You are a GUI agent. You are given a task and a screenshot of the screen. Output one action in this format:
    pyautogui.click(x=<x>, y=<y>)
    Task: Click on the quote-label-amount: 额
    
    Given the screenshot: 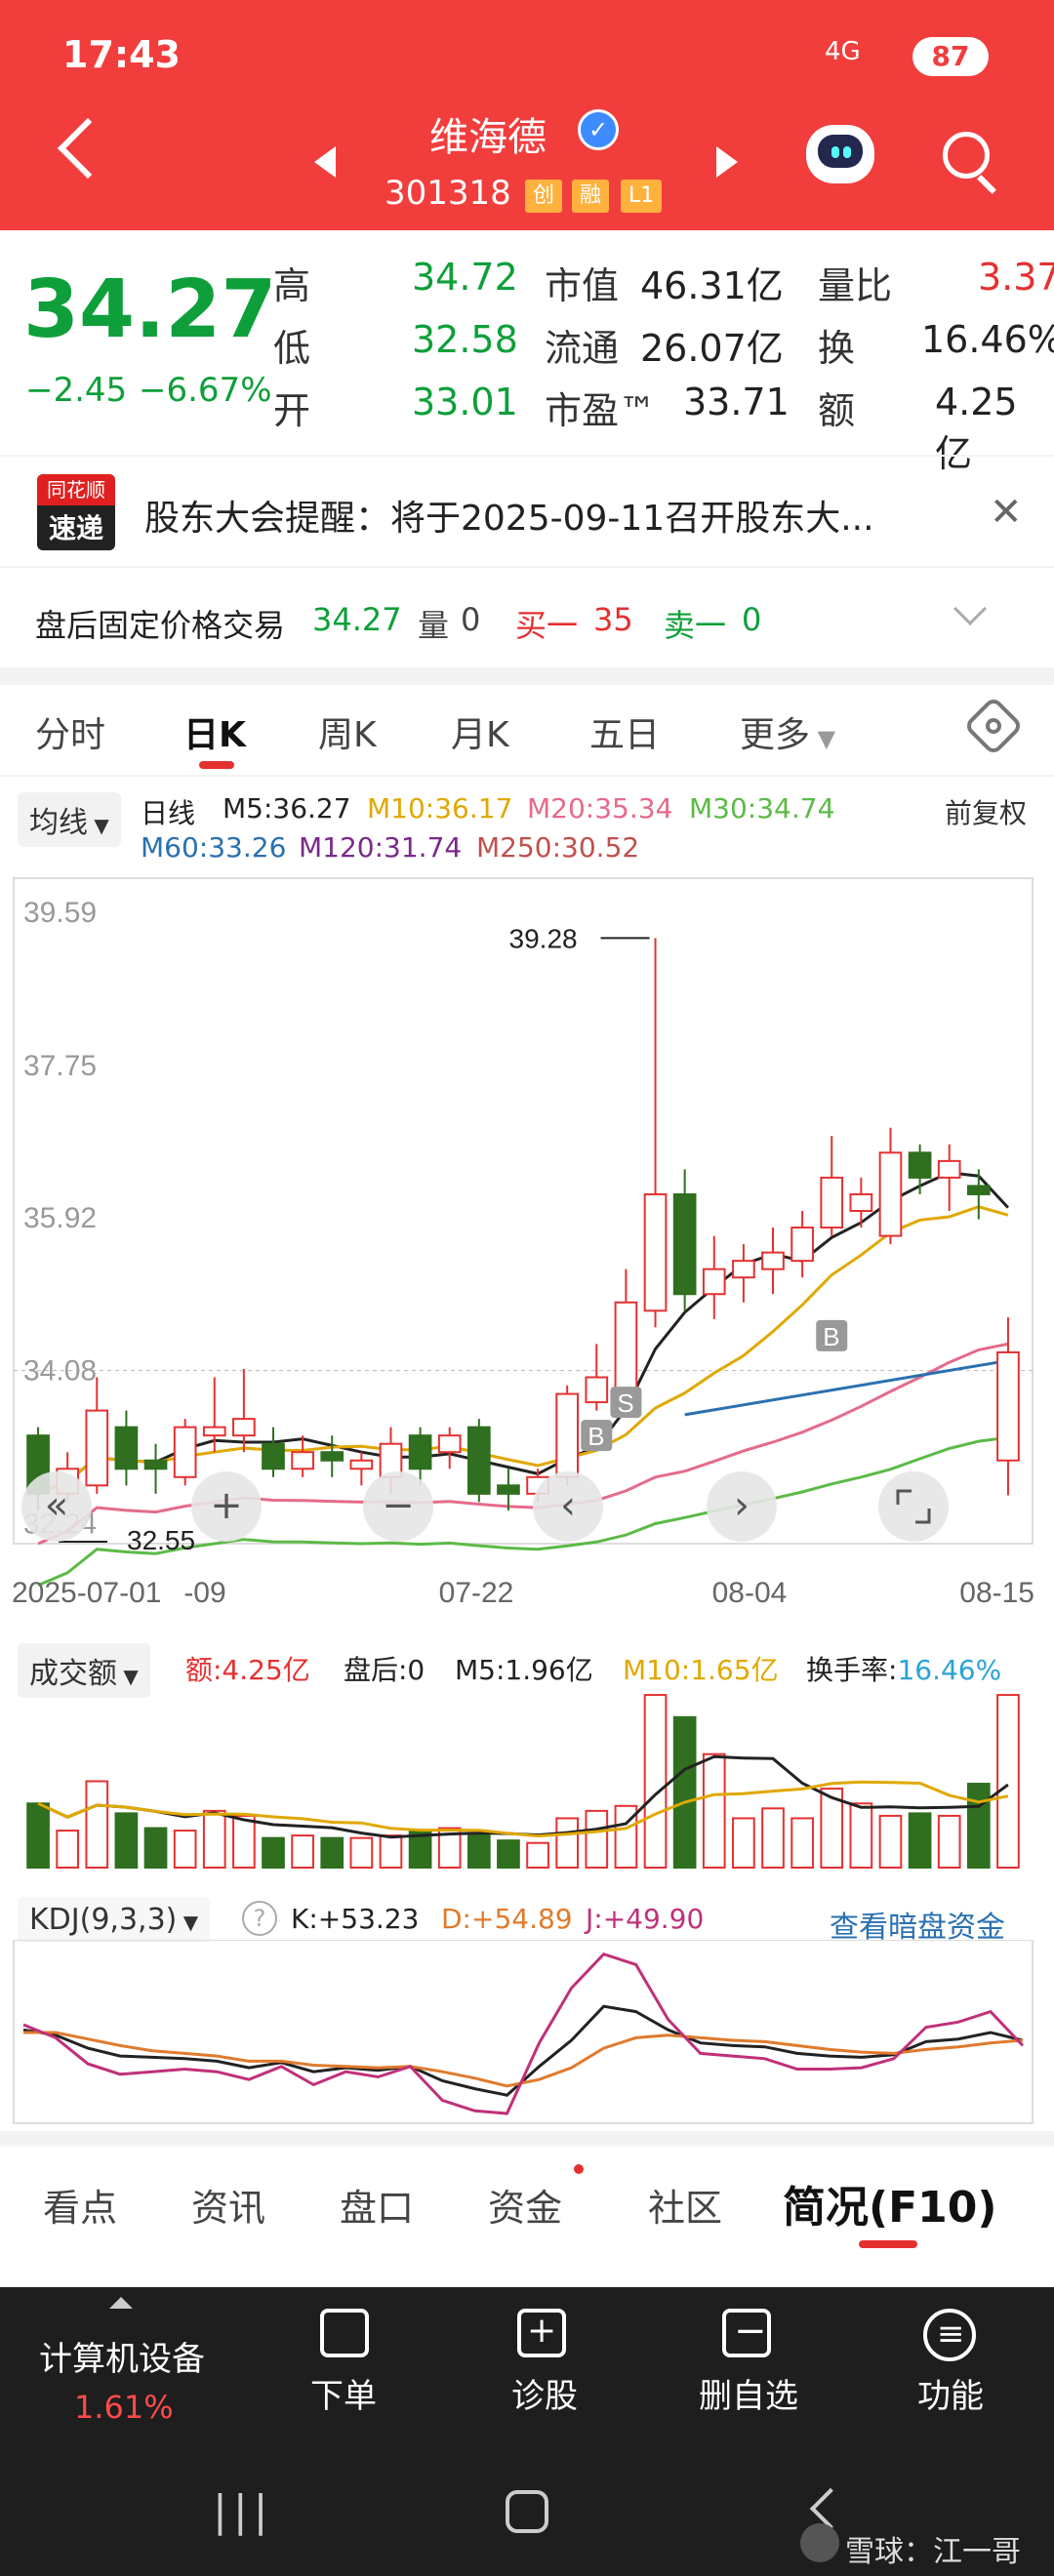 What is the action you would take?
    pyautogui.click(x=837, y=410)
    